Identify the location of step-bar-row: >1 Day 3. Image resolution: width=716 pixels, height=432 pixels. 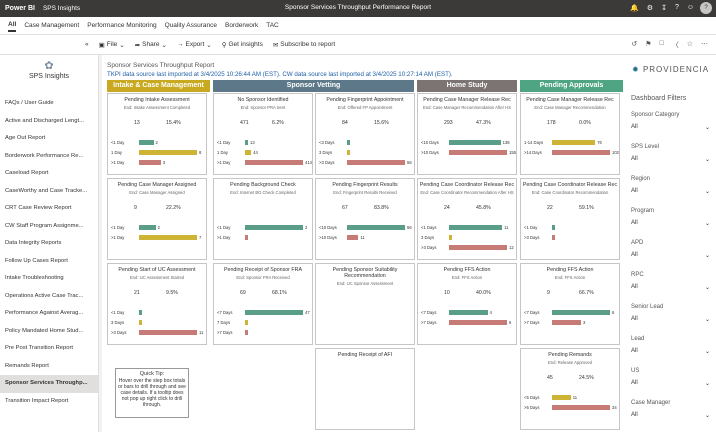
(158, 163).